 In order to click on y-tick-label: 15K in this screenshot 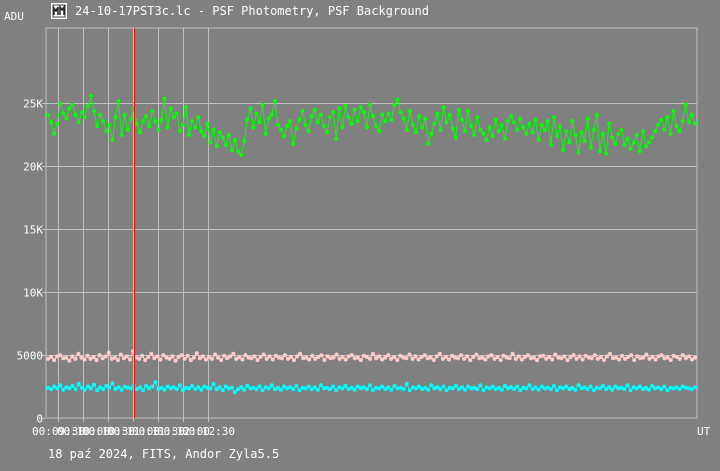, I will do `click(33, 230)`.